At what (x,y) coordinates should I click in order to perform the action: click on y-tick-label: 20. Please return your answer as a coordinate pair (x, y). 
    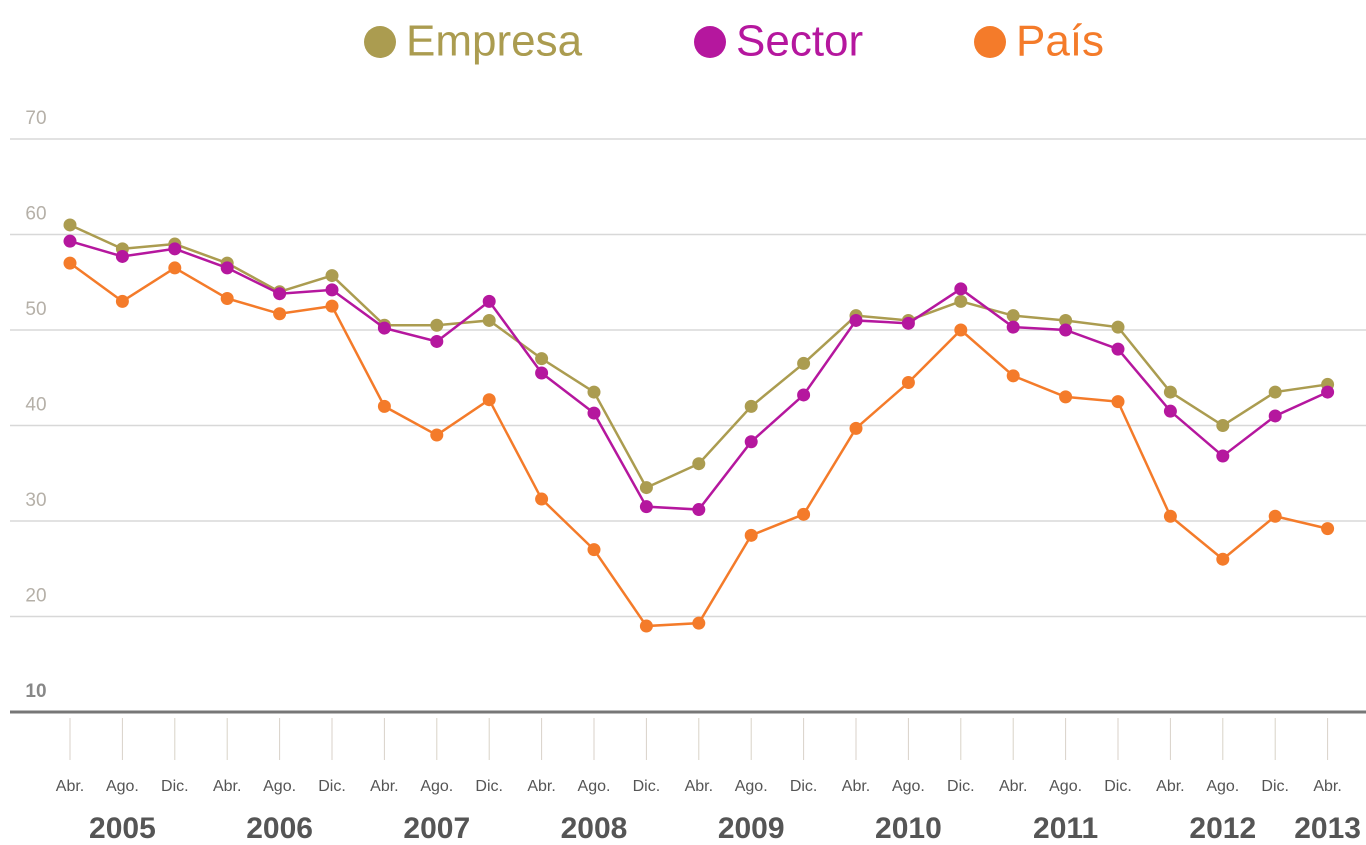
    Looking at the image, I should click on (35, 596).